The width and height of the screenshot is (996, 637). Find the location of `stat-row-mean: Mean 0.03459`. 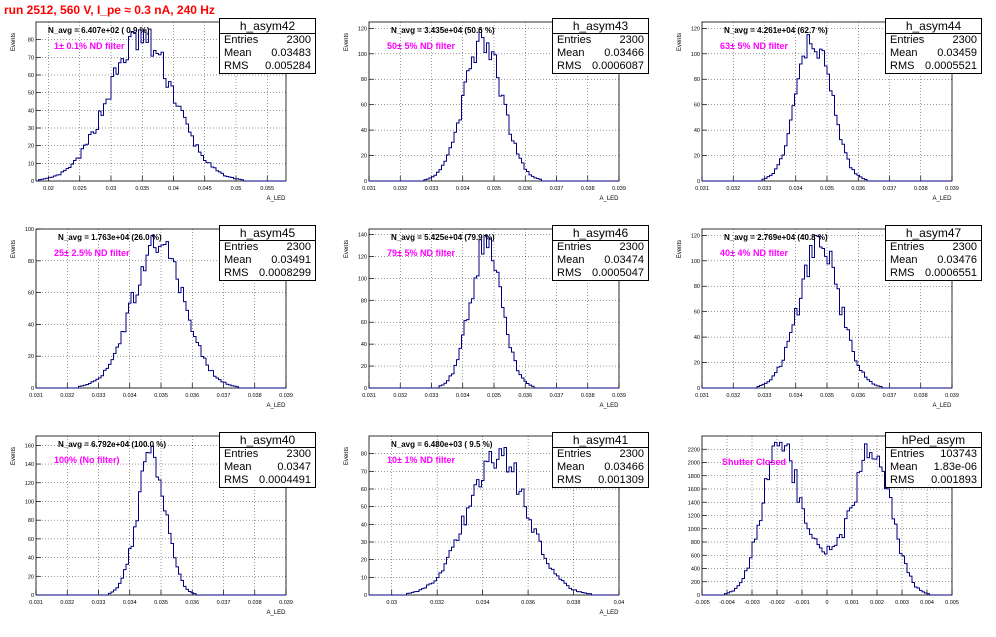

stat-row-mean: Mean 0.03459 is located at coordinates (933, 53).